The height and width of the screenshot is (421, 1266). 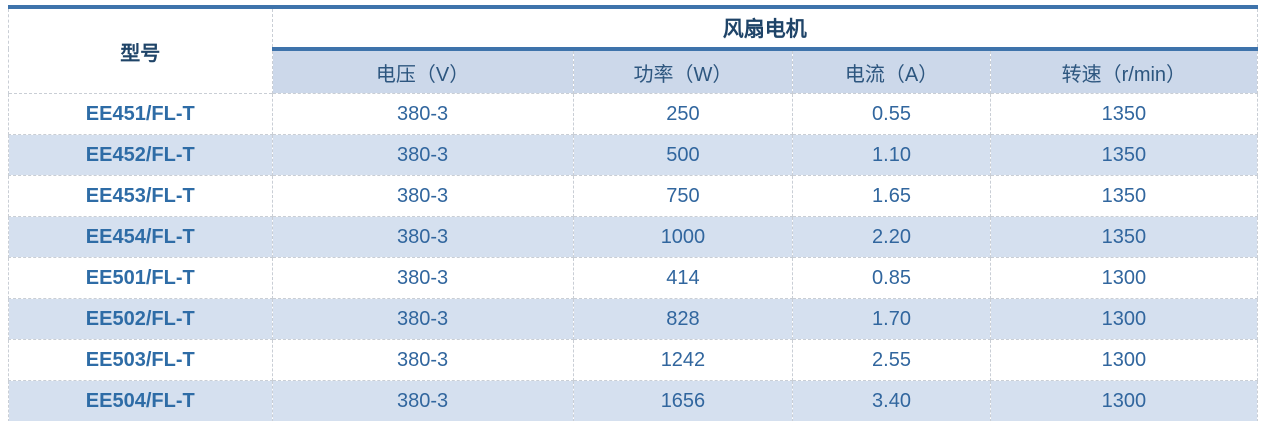 What do you see at coordinates (140, 51) in the screenshot?
I see `column-header-model: 型号` at bounding box center [140, 51].